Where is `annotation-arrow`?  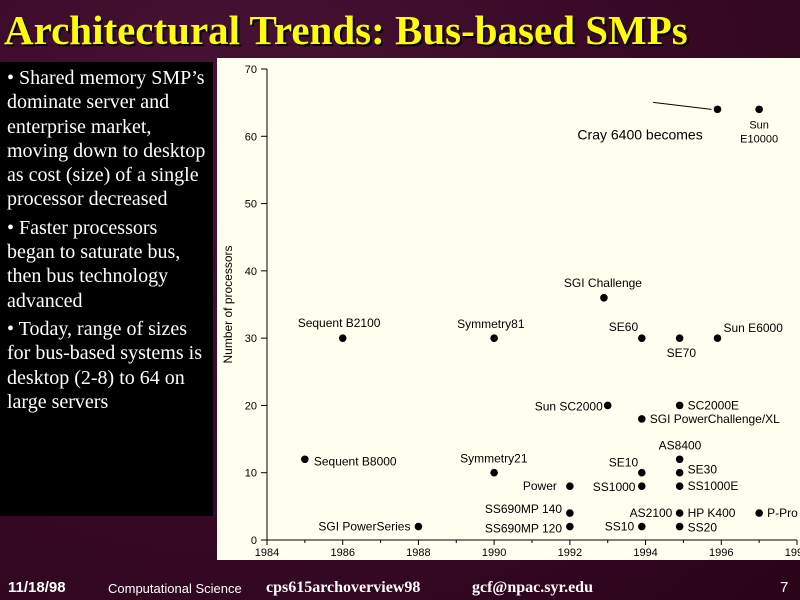 annotation-arrow is located at coordinates (682, 105).